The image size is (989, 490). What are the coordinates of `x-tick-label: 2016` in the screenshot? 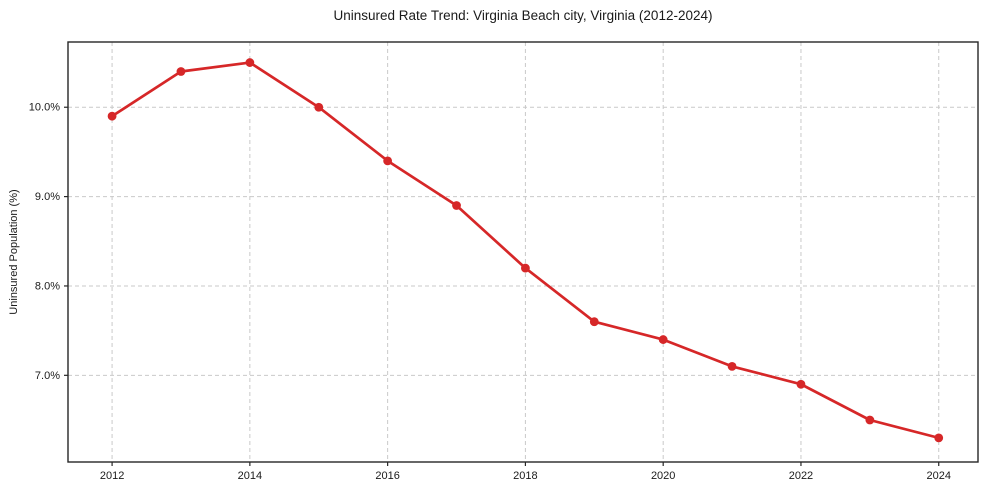 It's located at (387, 476).